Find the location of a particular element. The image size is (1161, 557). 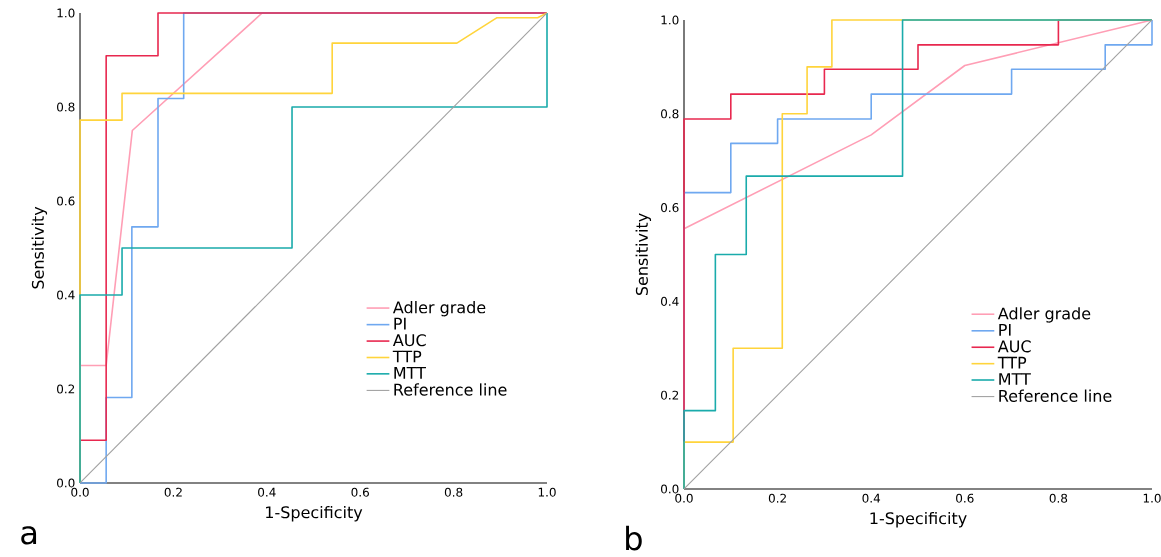

text: a is located at coordinates (29, 535).